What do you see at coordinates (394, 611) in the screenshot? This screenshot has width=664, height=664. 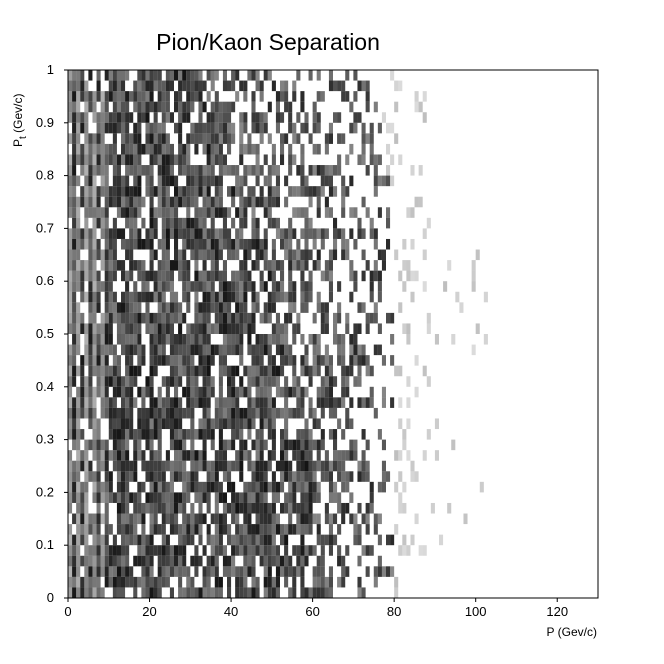 I see `x-tick-label: 80` at bounding box center [394, 611].